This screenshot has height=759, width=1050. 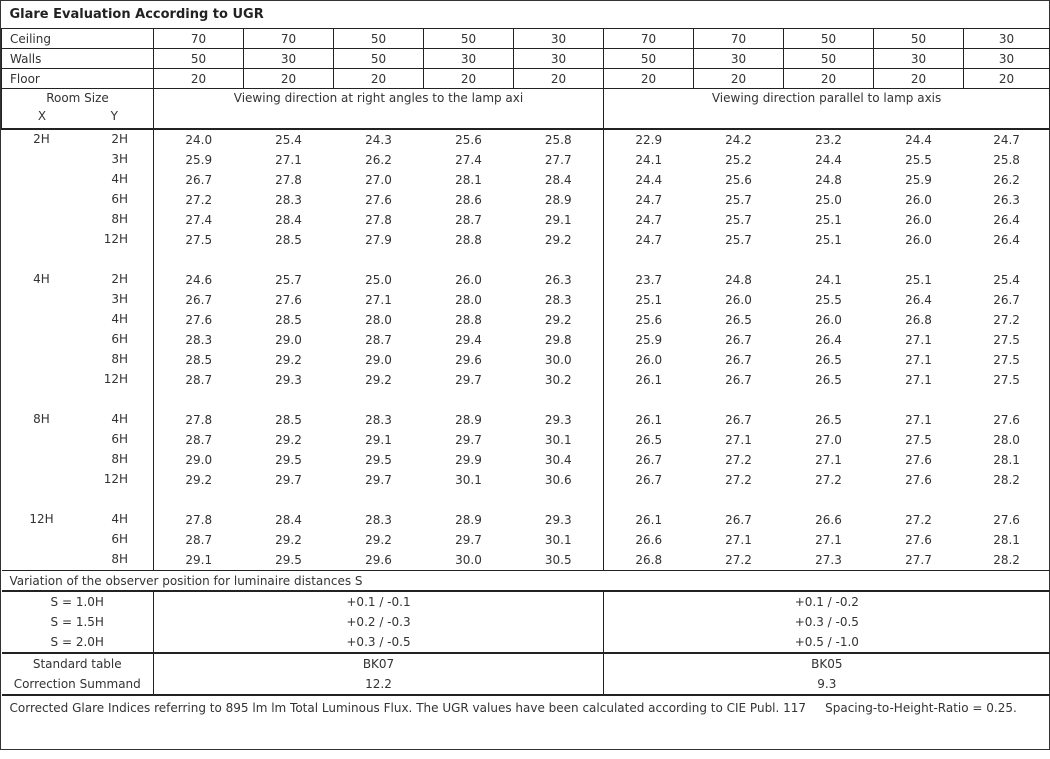 I want to click on ugr-value: 25.5, so click(x=918, y=160).